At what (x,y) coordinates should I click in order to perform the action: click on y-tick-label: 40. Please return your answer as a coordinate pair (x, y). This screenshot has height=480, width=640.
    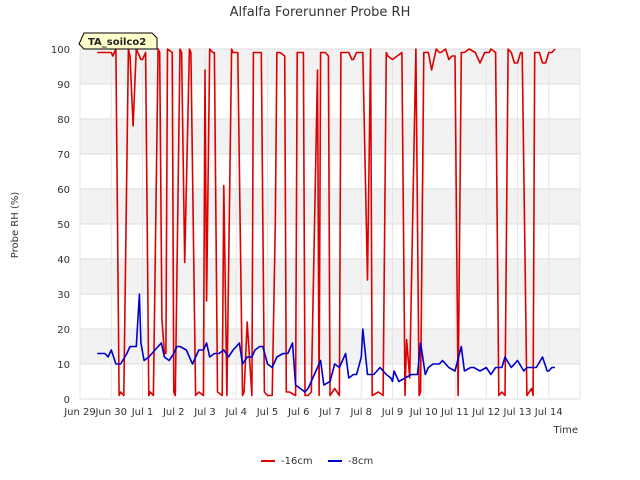
    Looking at the image, I should click on (63, 260).